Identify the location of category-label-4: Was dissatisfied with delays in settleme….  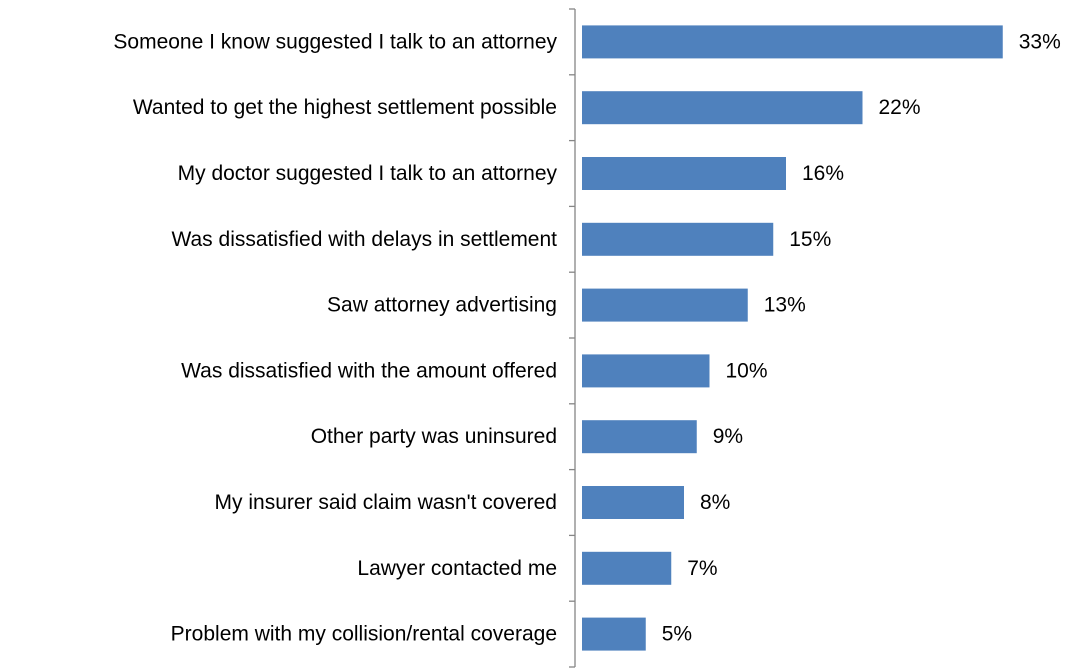
(364, 239).